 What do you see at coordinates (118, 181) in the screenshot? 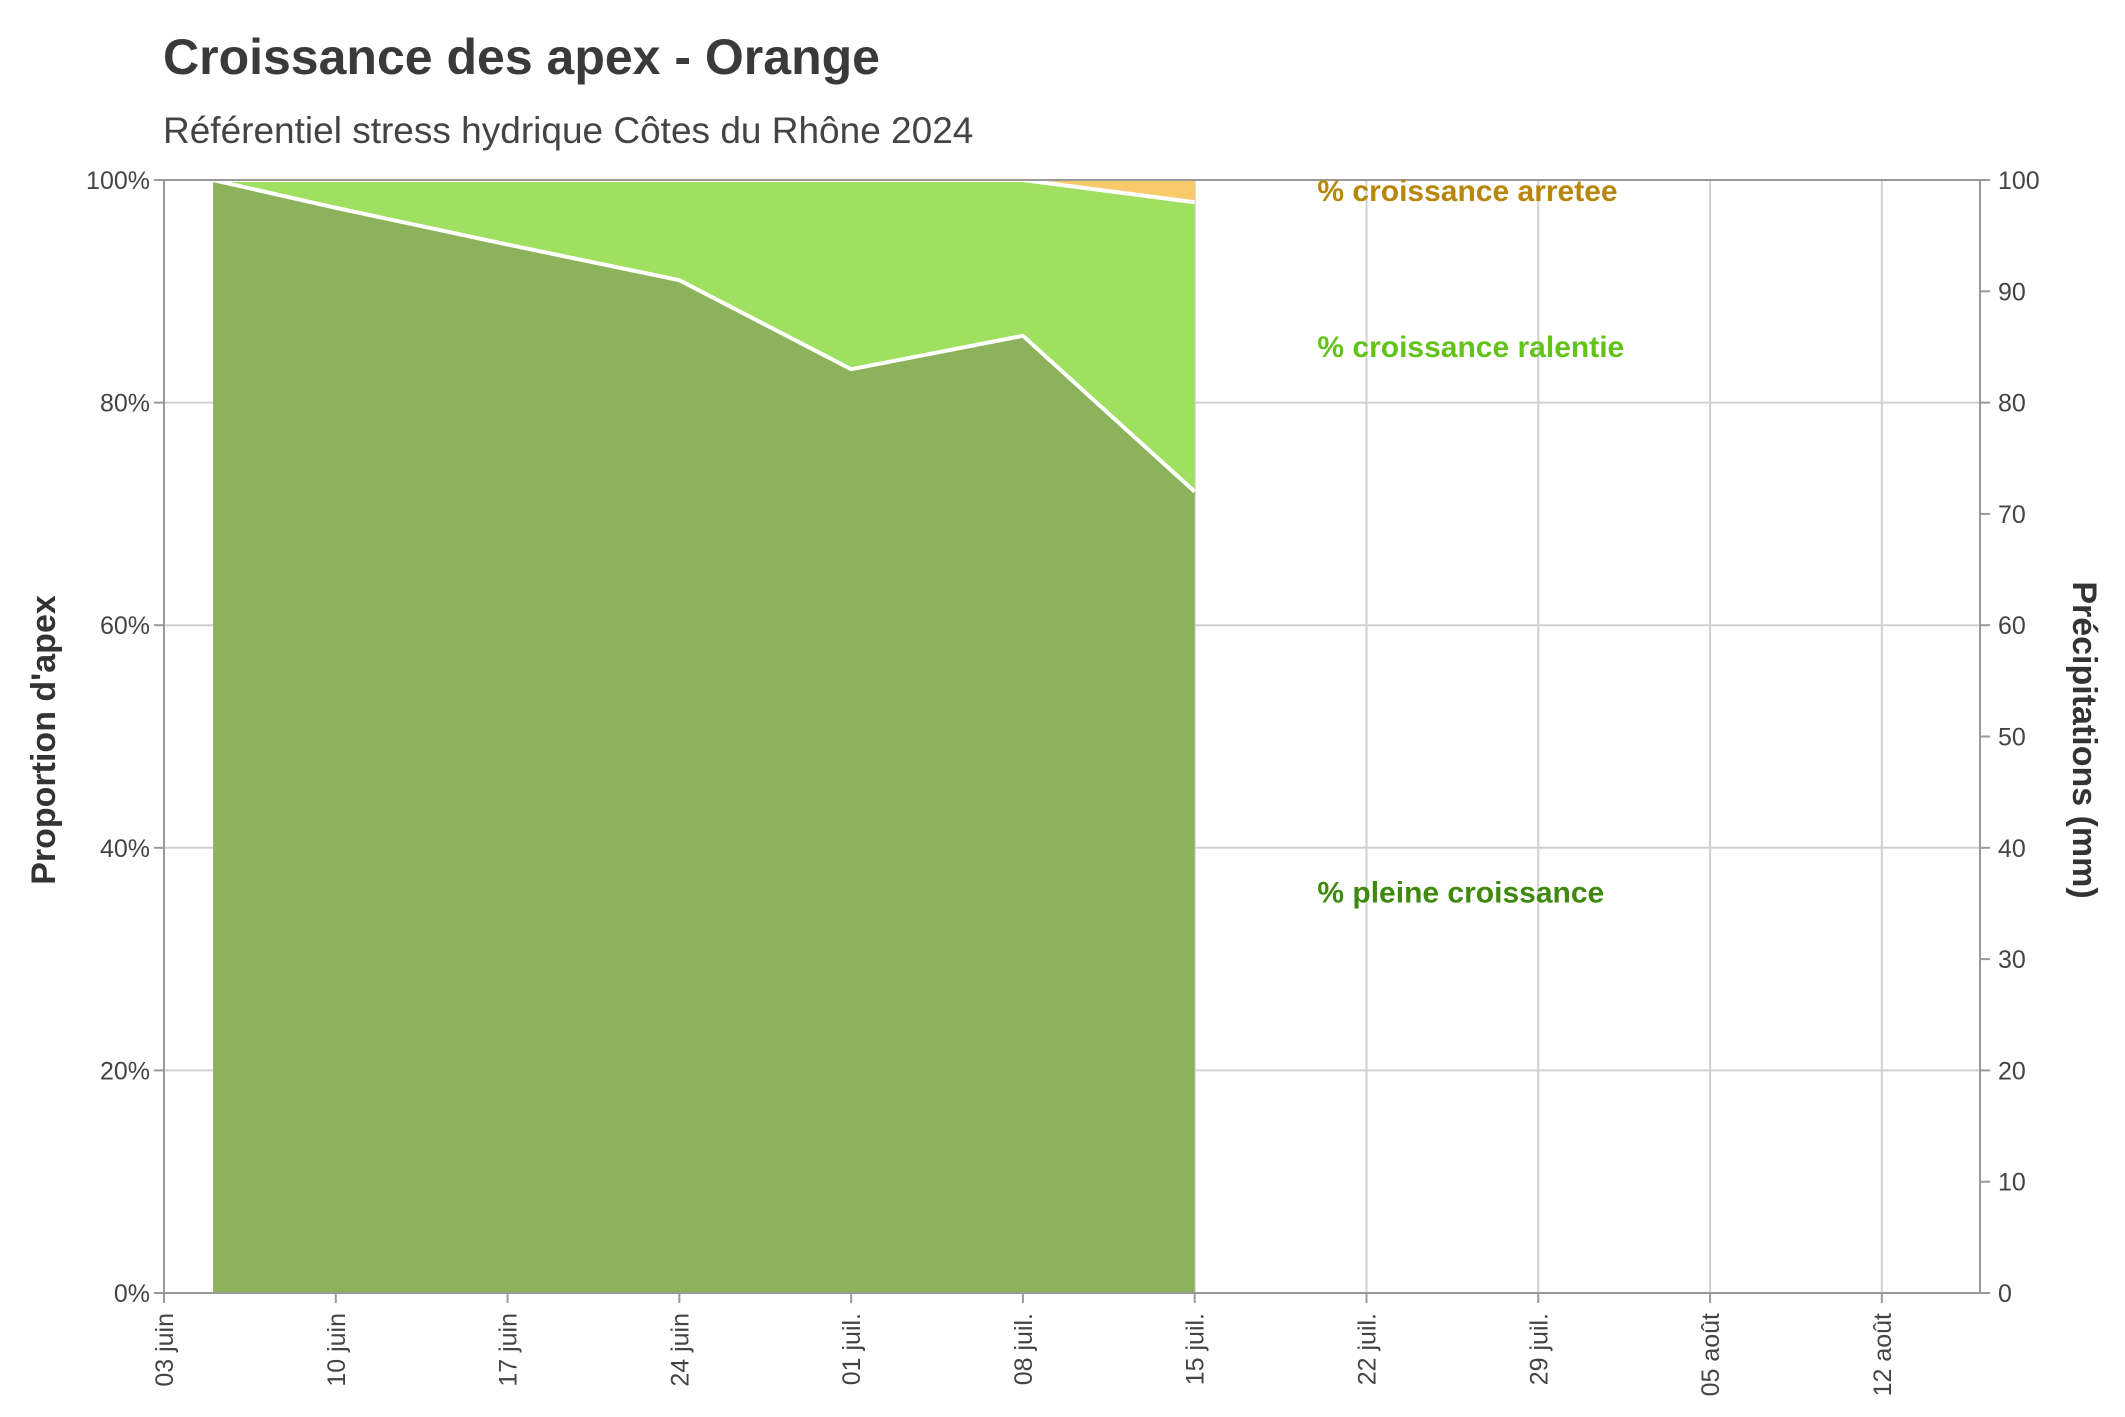
I see `y-tick-label: 100%` at bounding box center [118, 181].